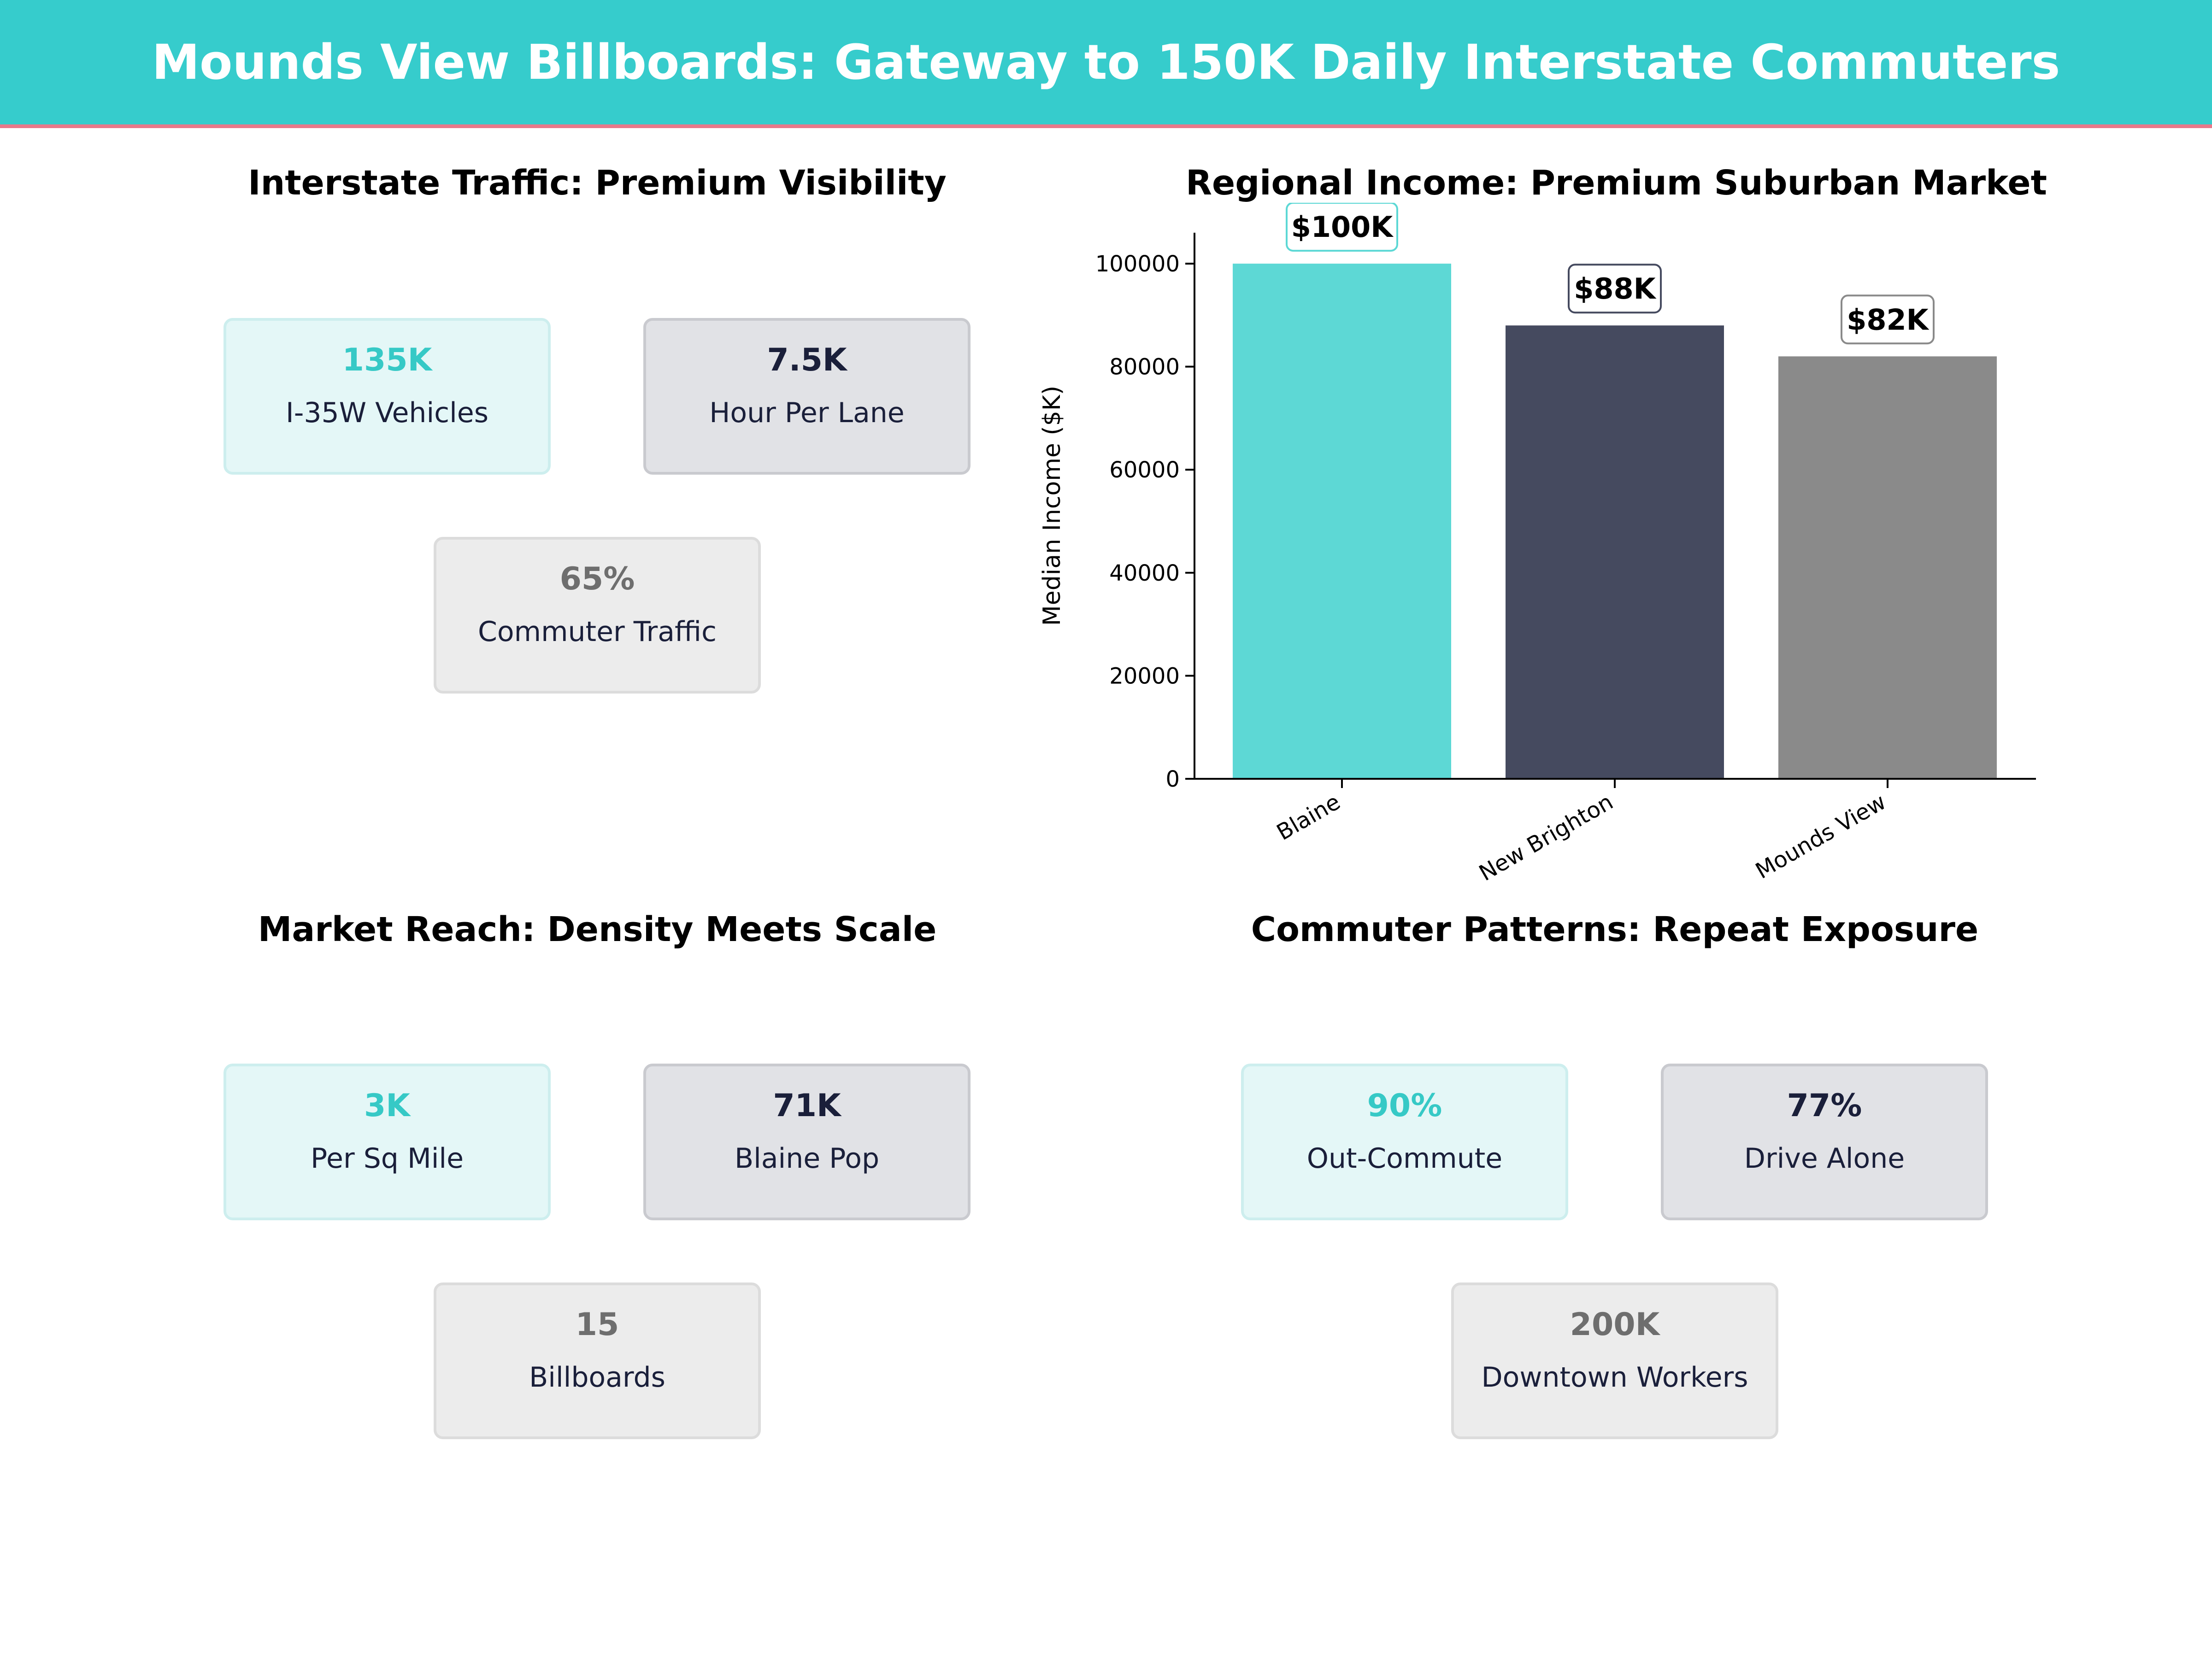 This screenshot has height=1659, width=2212. Describe the element at coordinates (387, 1106) in the screenshot. I see `reach-card-density-value: 3K` at that location.